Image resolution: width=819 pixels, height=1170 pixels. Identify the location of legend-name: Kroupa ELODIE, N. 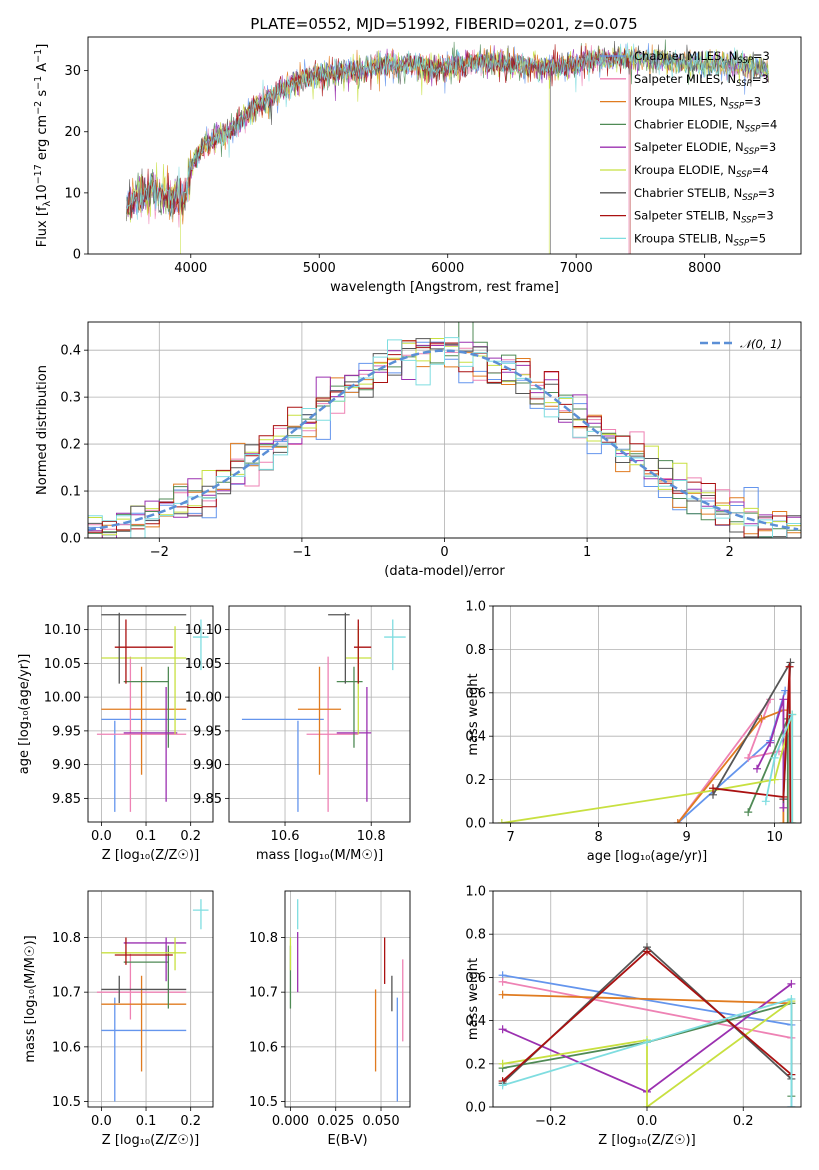
(685, 170).